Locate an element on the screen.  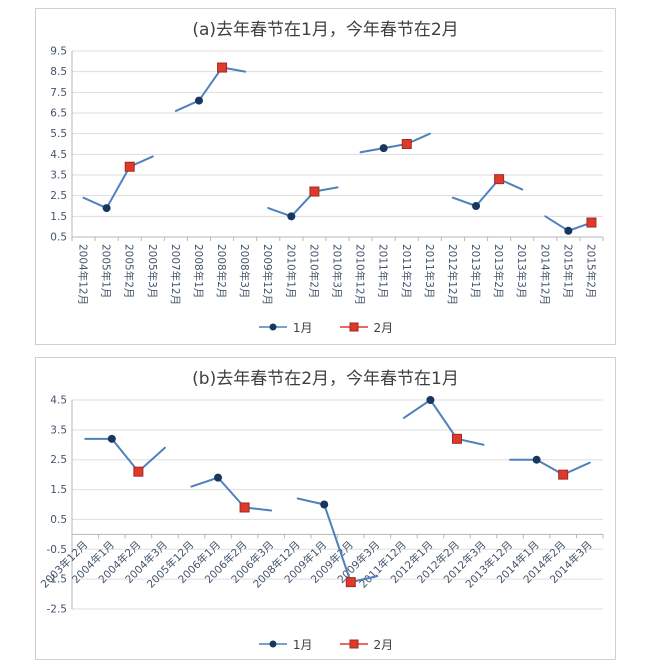
x-tick-label: 2005年1月 is located at coordinates (106, 271).